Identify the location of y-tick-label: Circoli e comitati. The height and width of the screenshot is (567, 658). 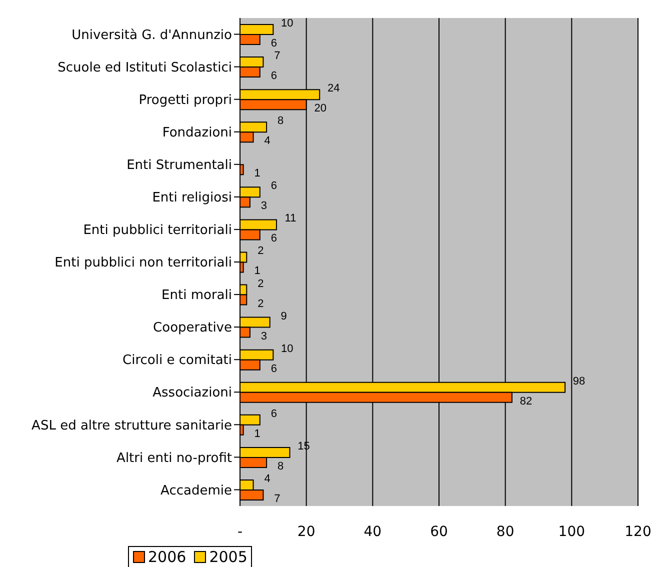
(177, 360).